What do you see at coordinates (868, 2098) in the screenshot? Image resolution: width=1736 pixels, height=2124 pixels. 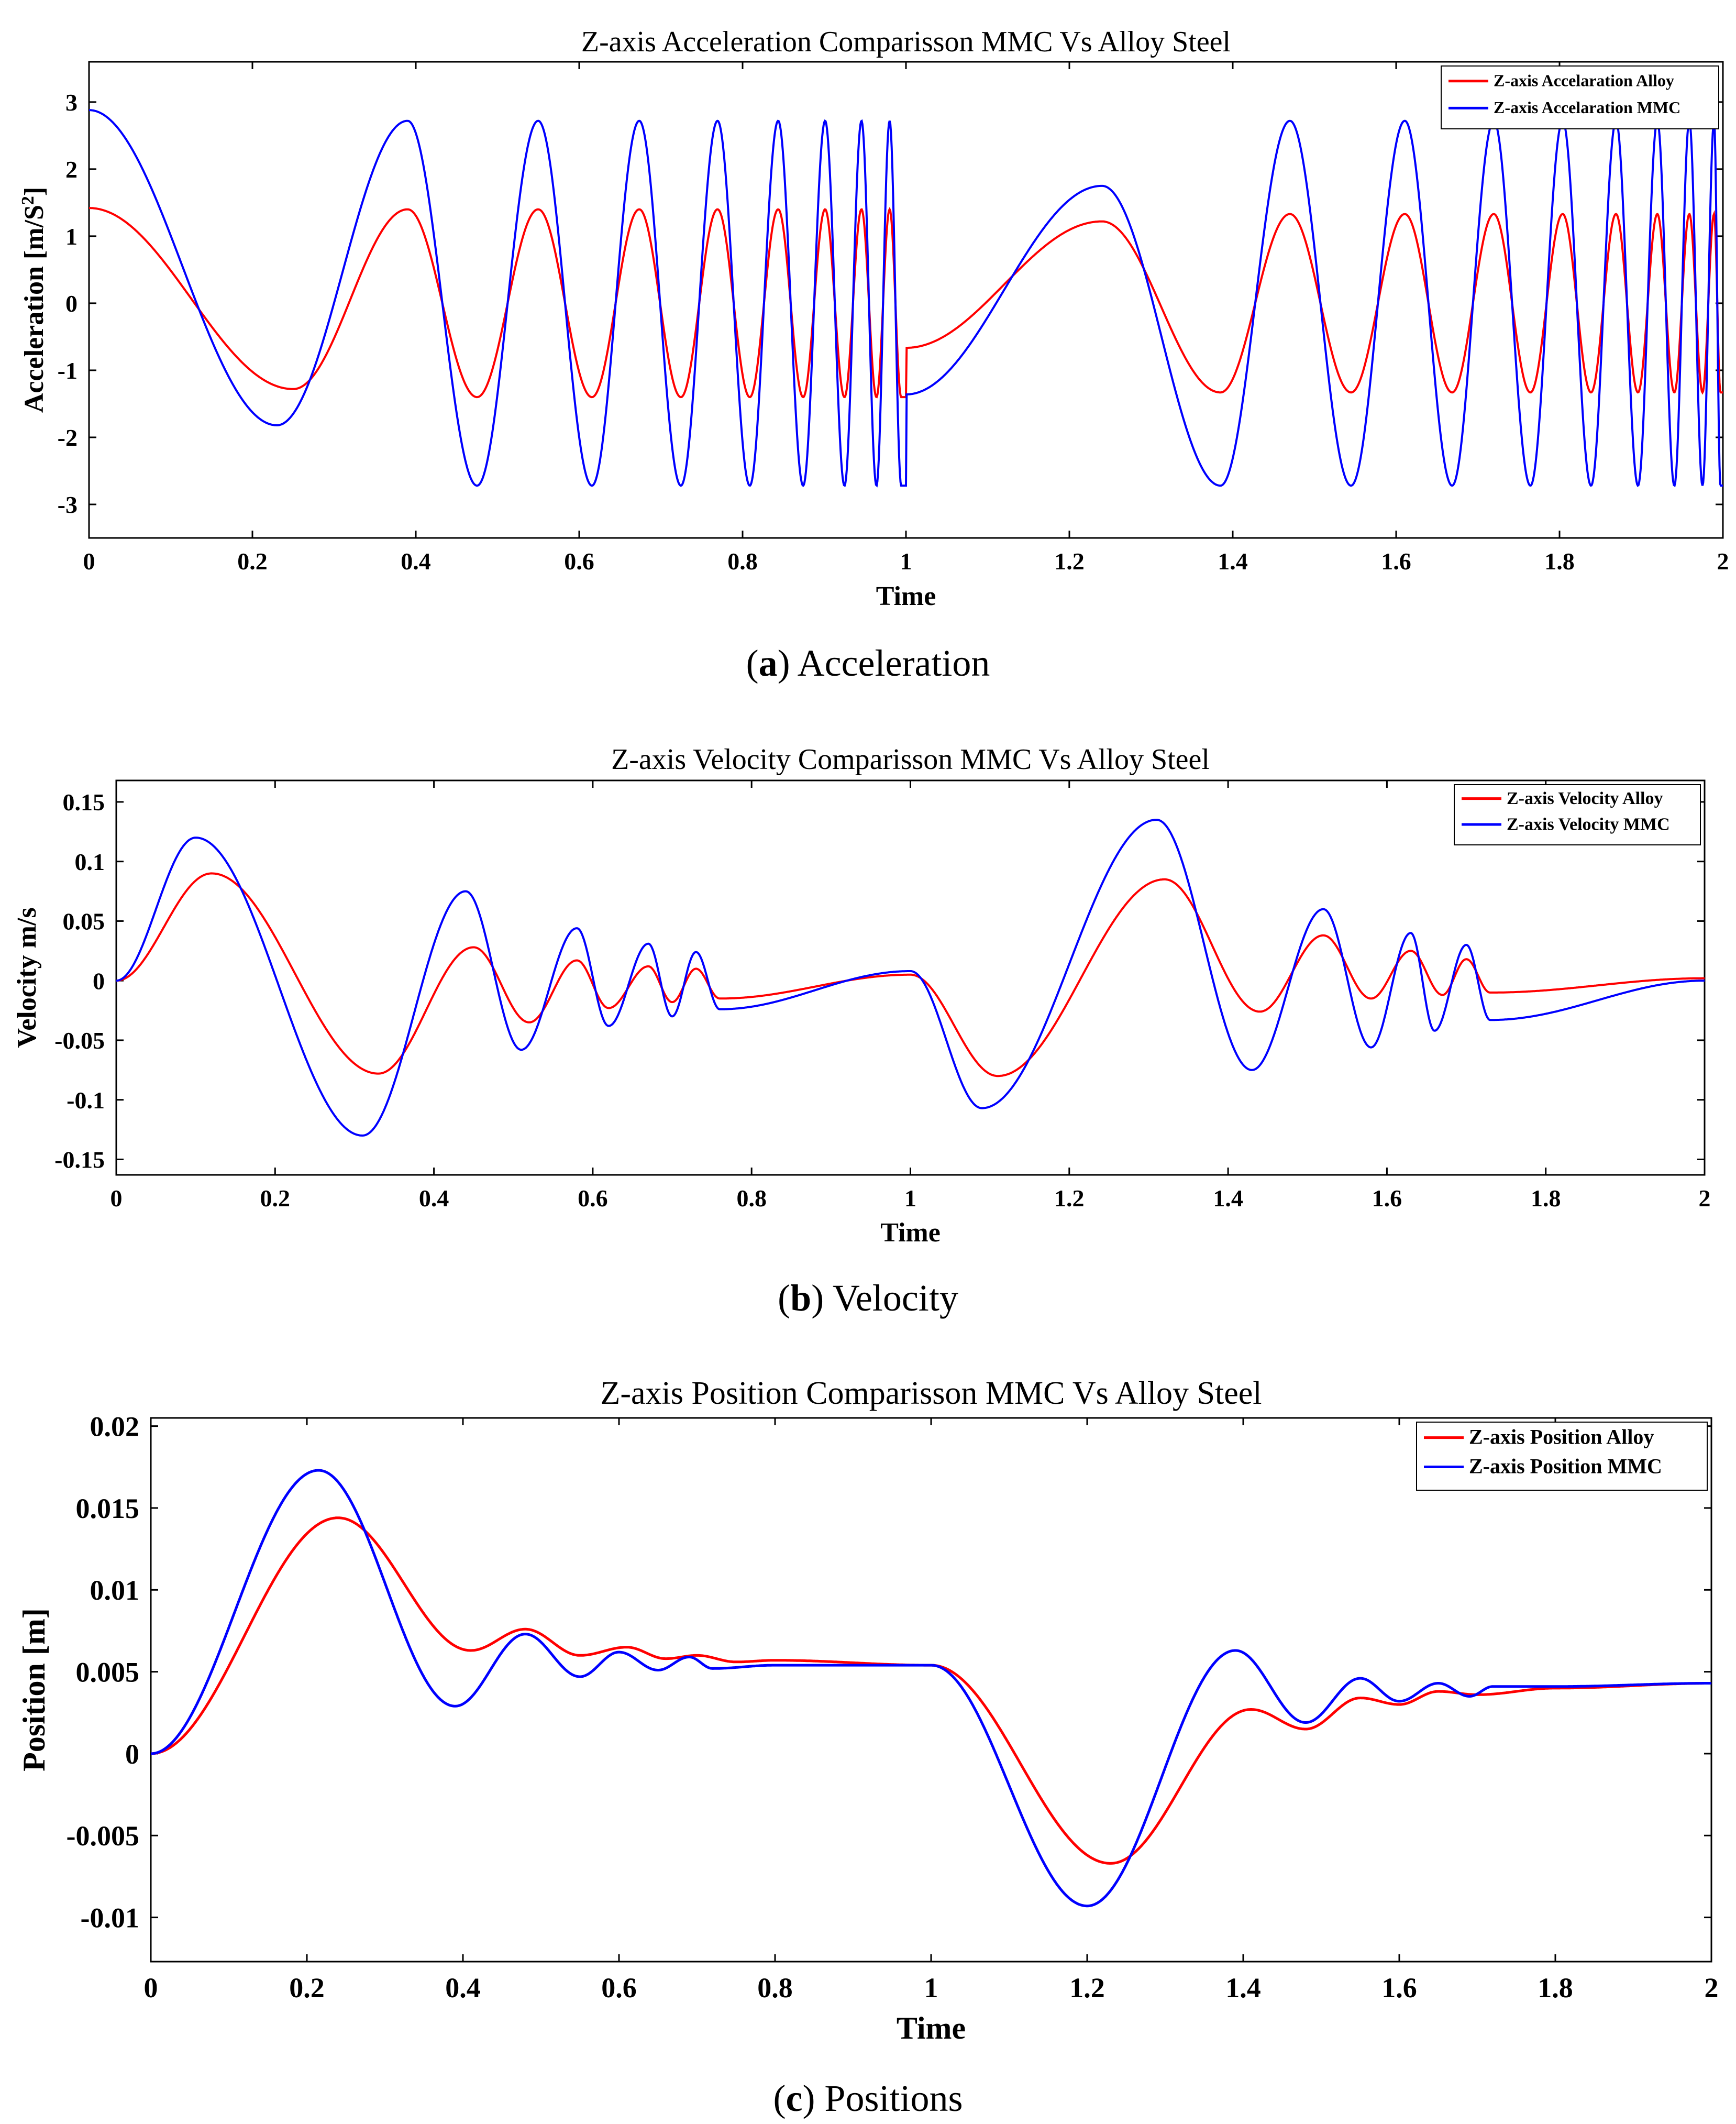 I see `caption-position: (c) Positions` at bounding box center [868, 2098].